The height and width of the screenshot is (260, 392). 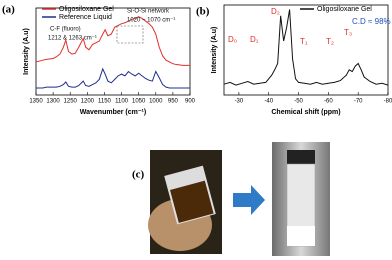 I want to click on annotation: 1212 & 1263 cm⁻¹, so click(x=72, y=39).